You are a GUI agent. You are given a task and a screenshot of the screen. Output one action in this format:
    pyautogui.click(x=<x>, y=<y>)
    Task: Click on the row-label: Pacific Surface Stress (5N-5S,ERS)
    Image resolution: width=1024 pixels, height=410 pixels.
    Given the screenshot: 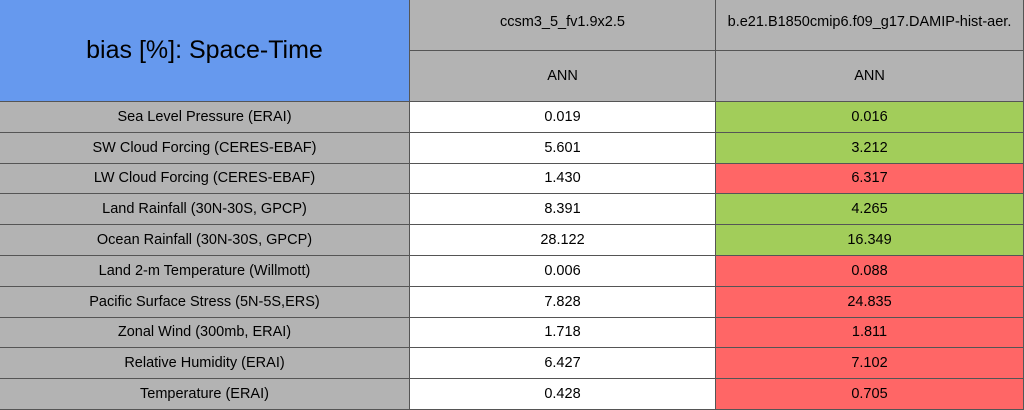 What is the action you would take?
    pyautogui.click(x=205, y=302)
    